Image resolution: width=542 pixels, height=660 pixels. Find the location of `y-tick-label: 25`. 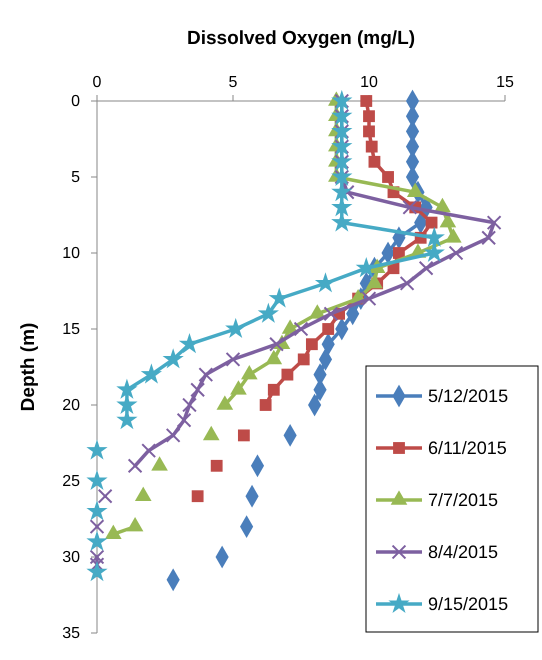

y-tick-label: 25 is located at coordinates (71, 481).